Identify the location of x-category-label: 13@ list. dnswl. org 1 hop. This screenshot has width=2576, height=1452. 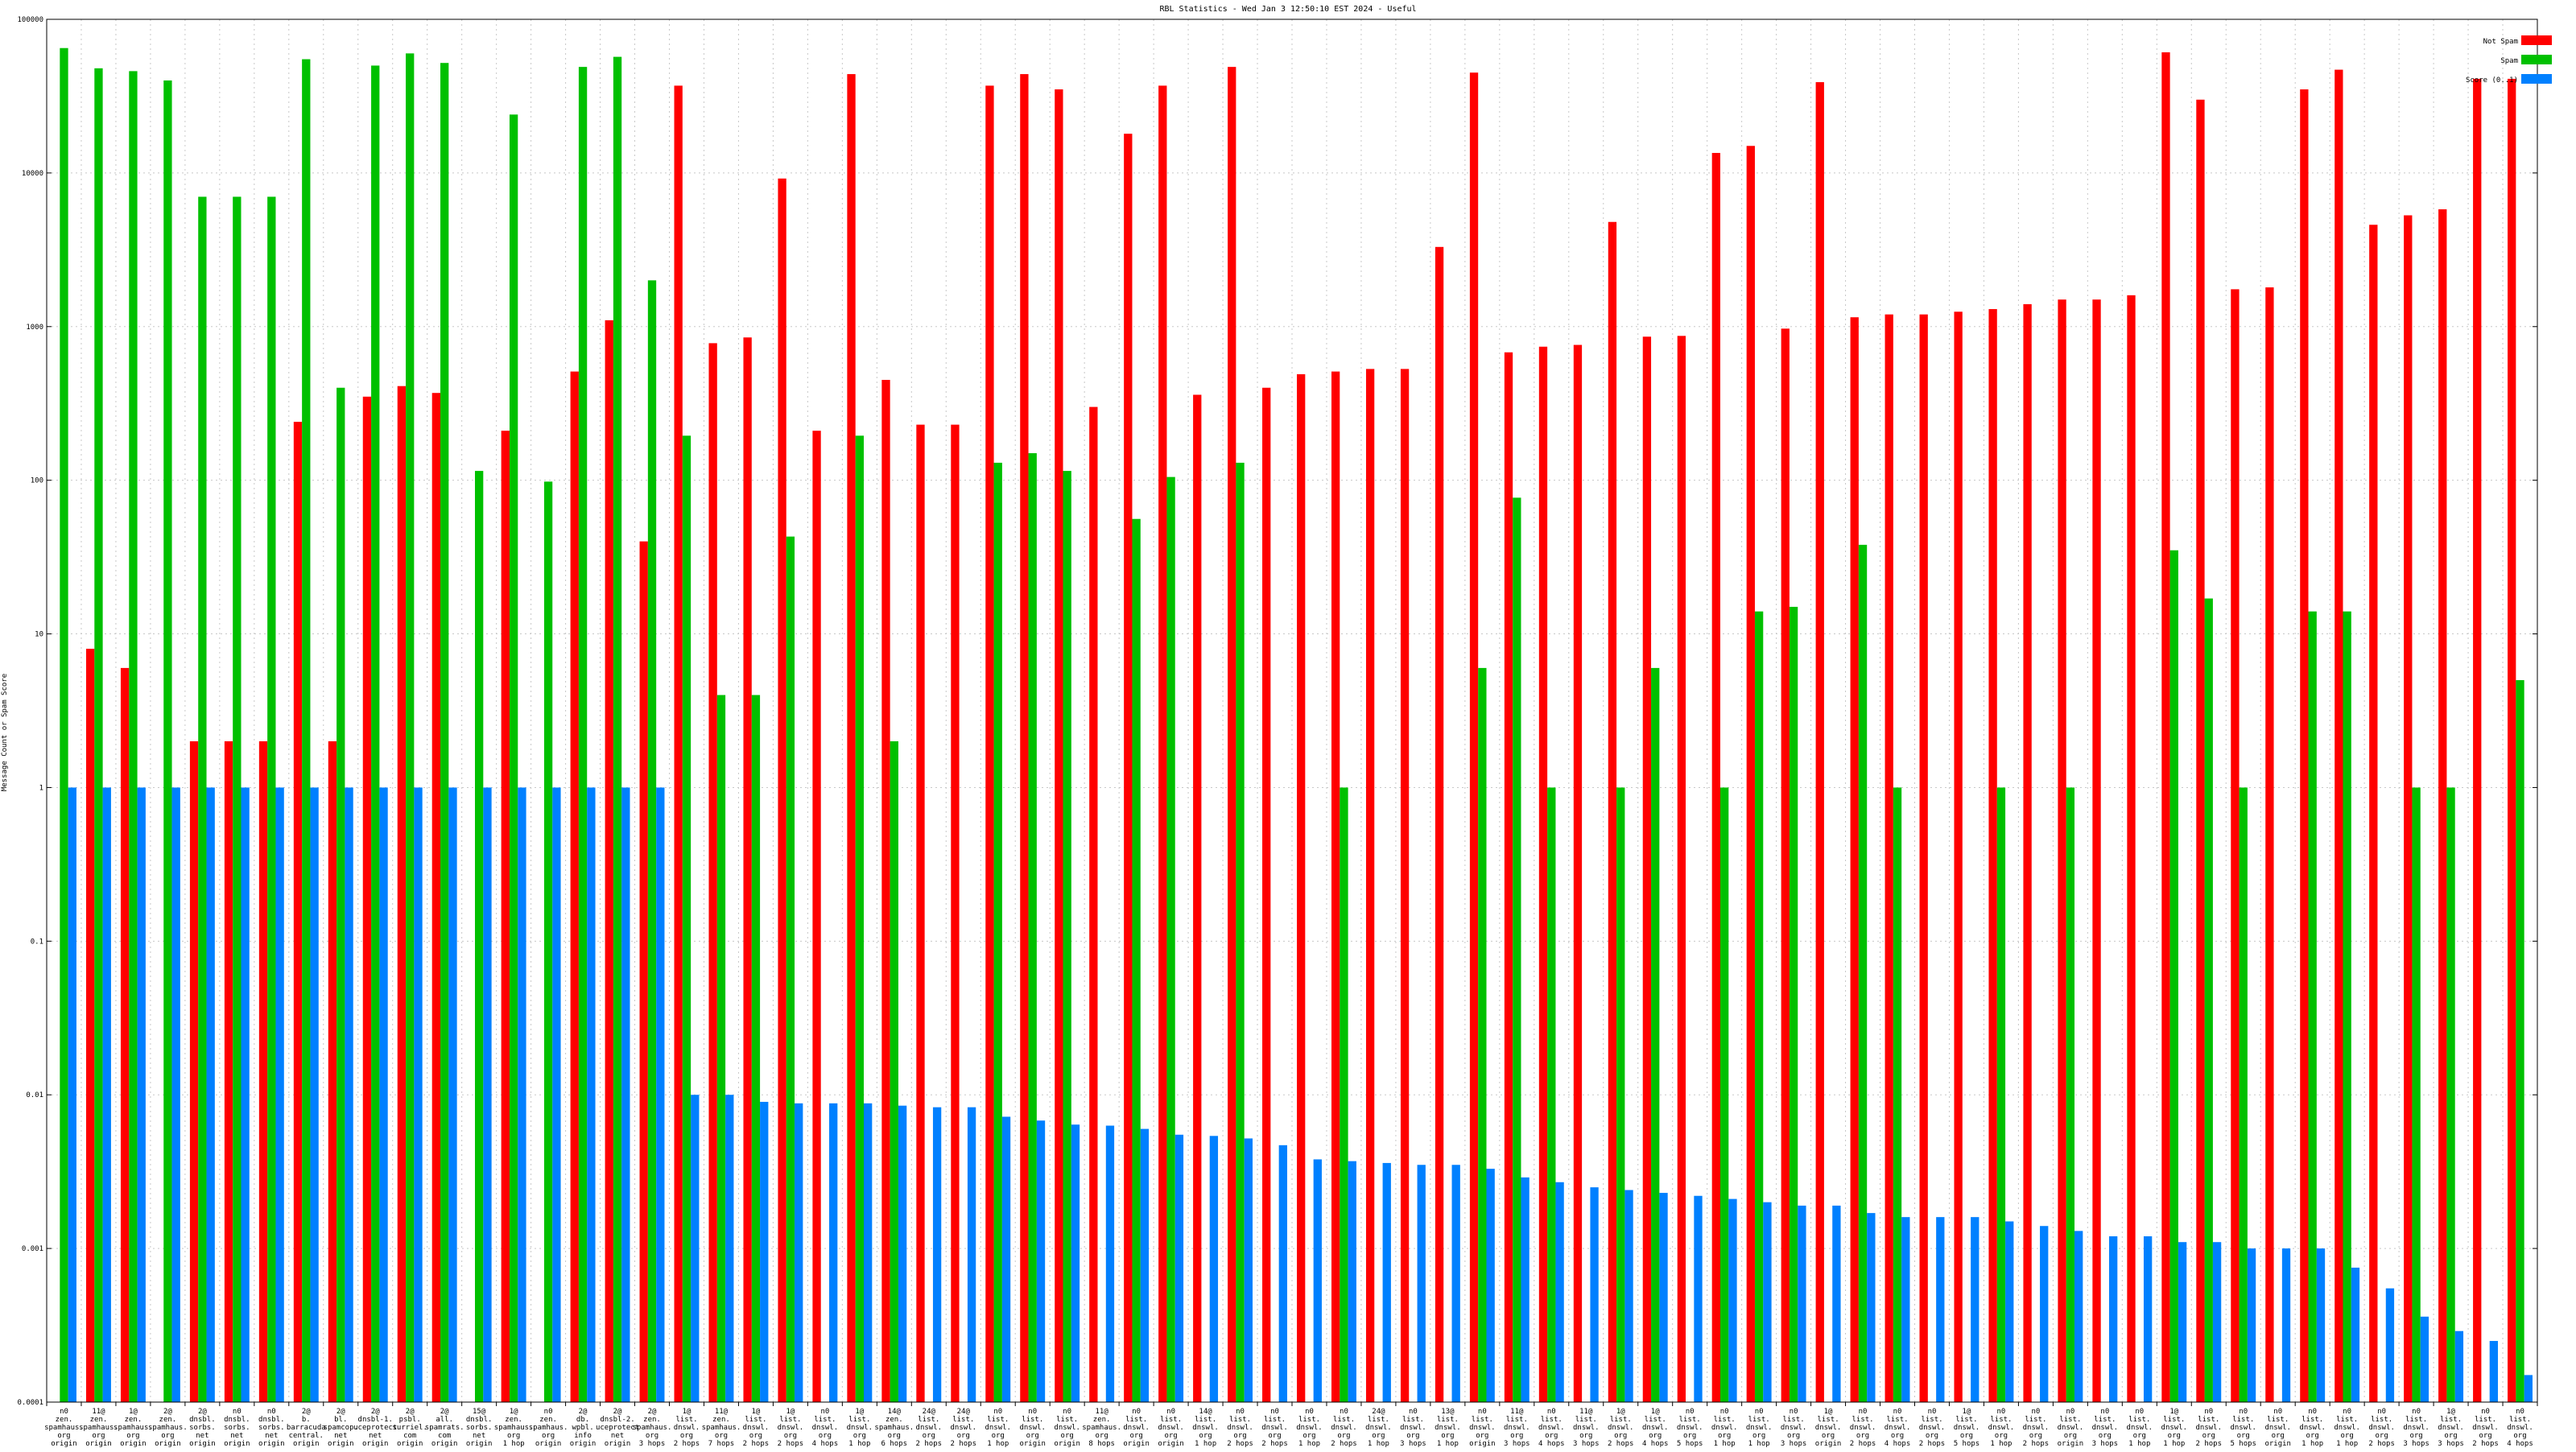
(1448, 1428).